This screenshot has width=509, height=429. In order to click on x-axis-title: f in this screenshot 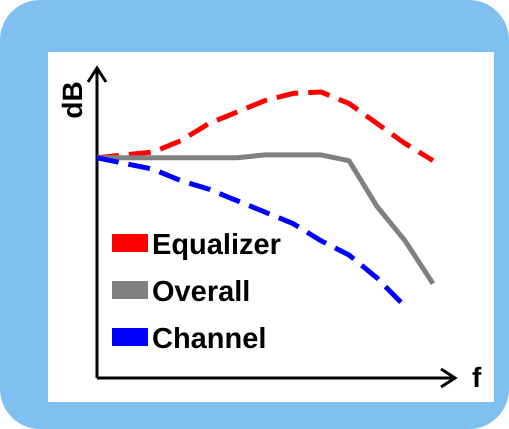, I will do `click(477, 377)`.